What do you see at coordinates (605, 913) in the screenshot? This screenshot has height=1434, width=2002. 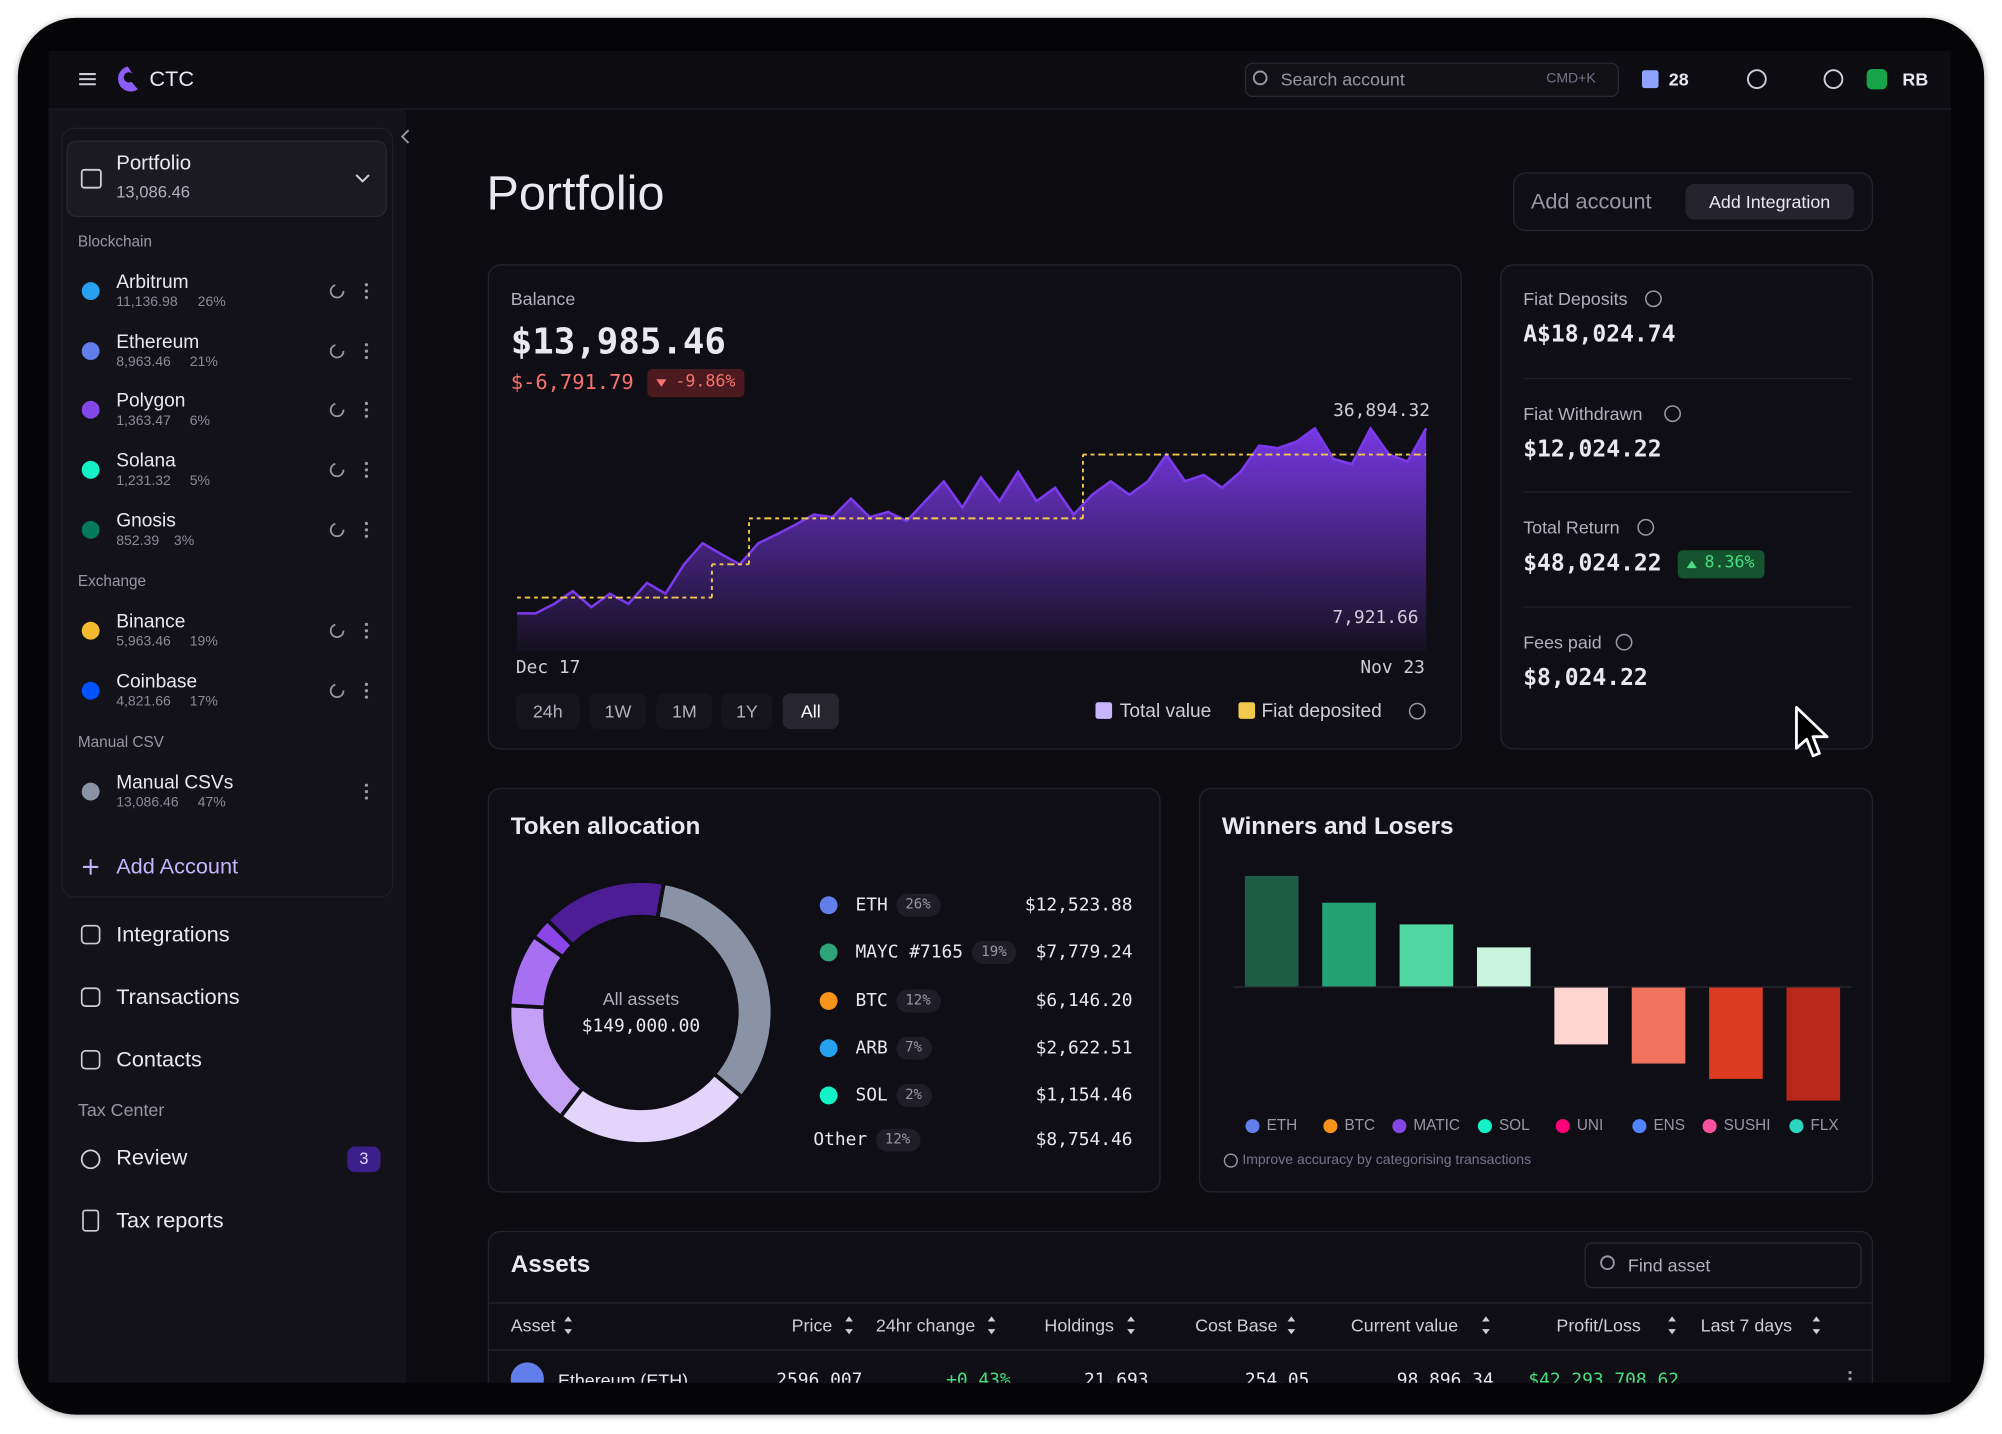 I see `donut-segment` at bounding box center [605, 913].